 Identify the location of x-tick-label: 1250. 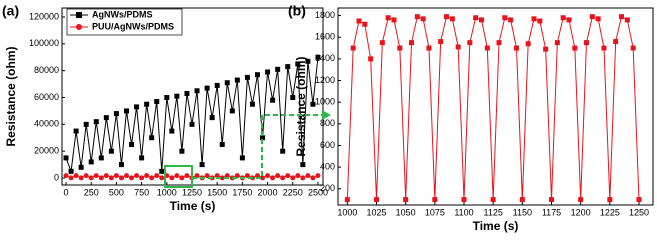
(192, 192).